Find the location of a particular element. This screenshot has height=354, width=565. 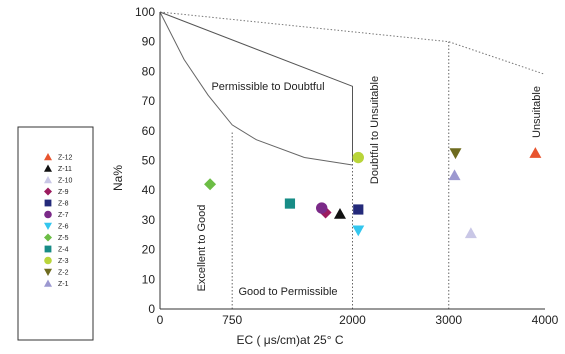

region-label-doubtful: Doubtful to Unsuitable is located at coordinates (375, 130).